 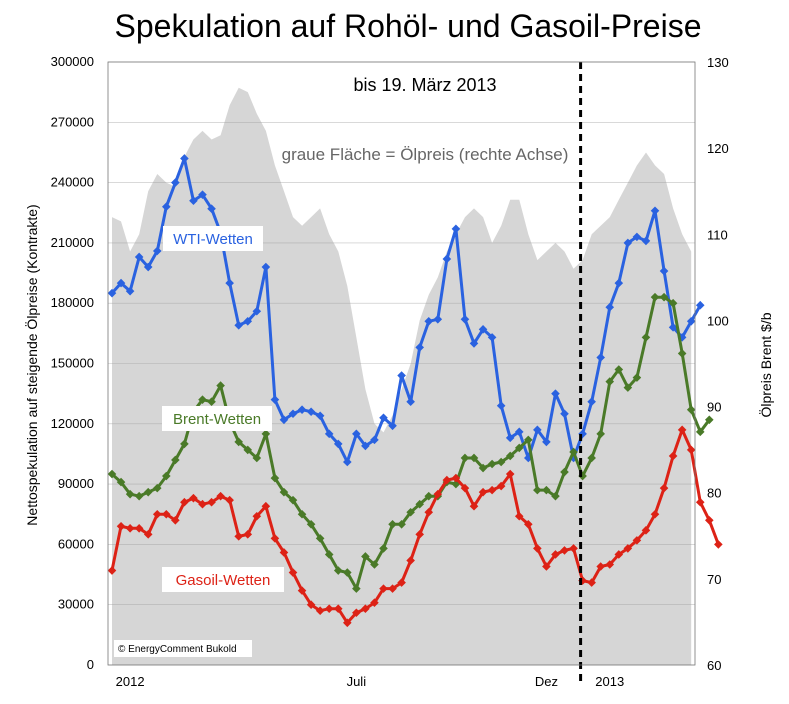 I want to click on label-brent-wetten: Brent-Wetten, so click(x=217, y=418).